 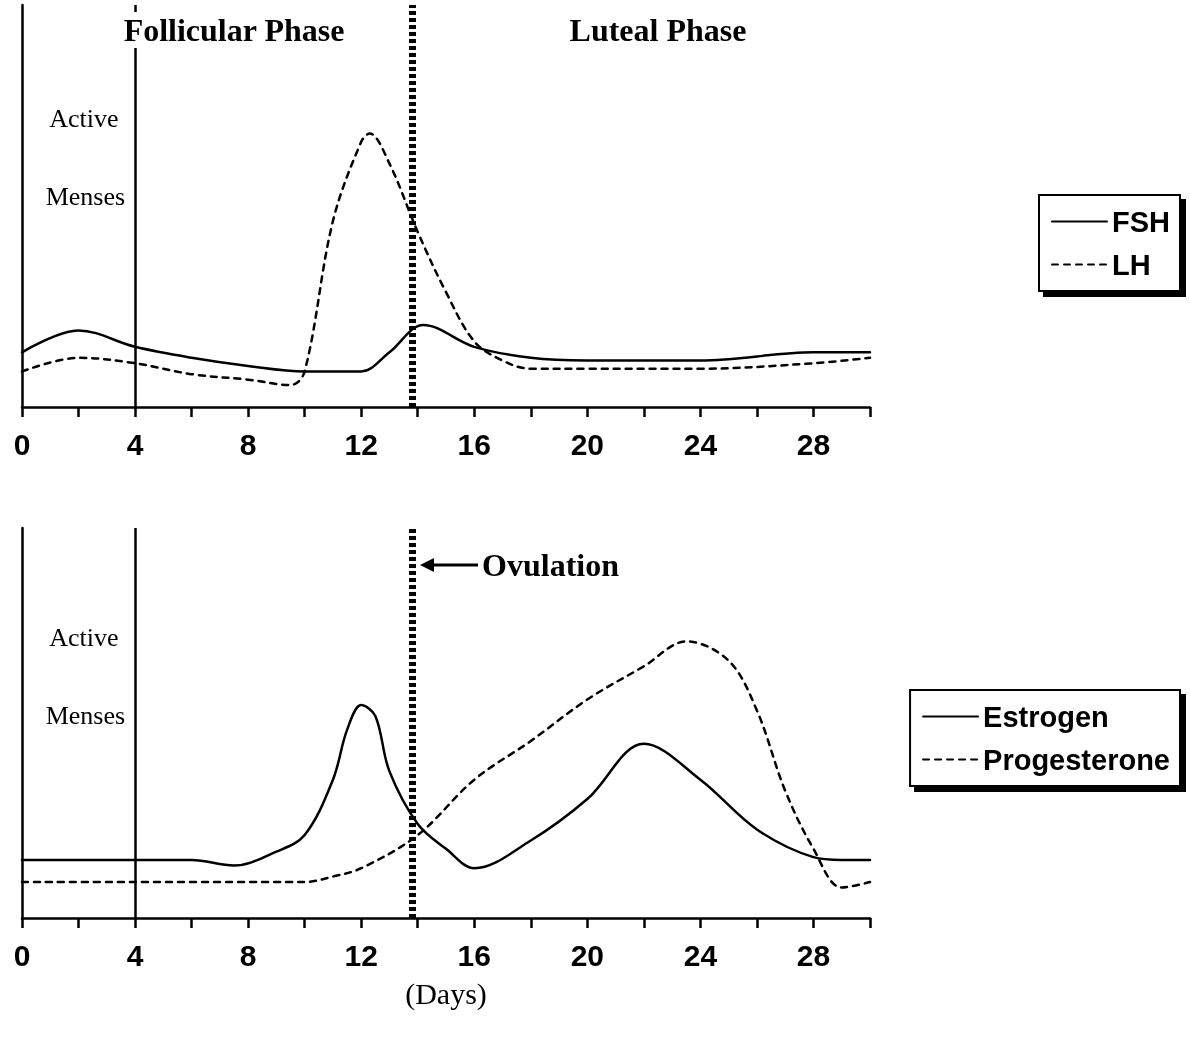 What do you see at coordinates (1131, 264) in the screenshot?
I see `legend-label: LH` at bounding box center [1131, 264].